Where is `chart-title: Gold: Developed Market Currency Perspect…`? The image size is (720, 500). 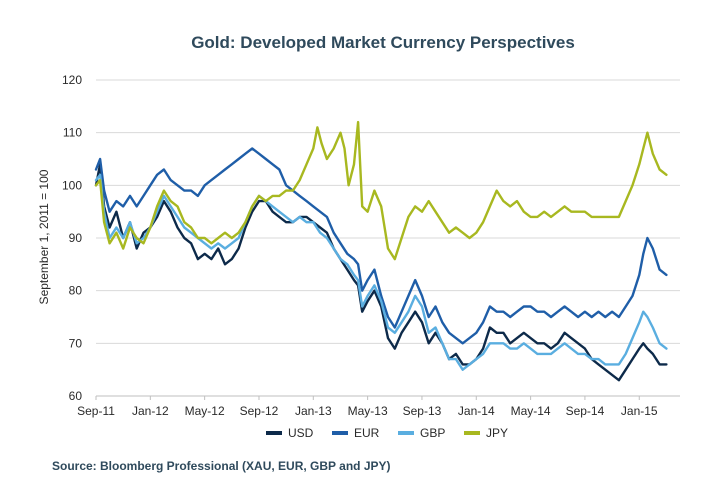 chart-title: Gold: Developed Market Currency Perspect… is located at coordinates (383, 42).